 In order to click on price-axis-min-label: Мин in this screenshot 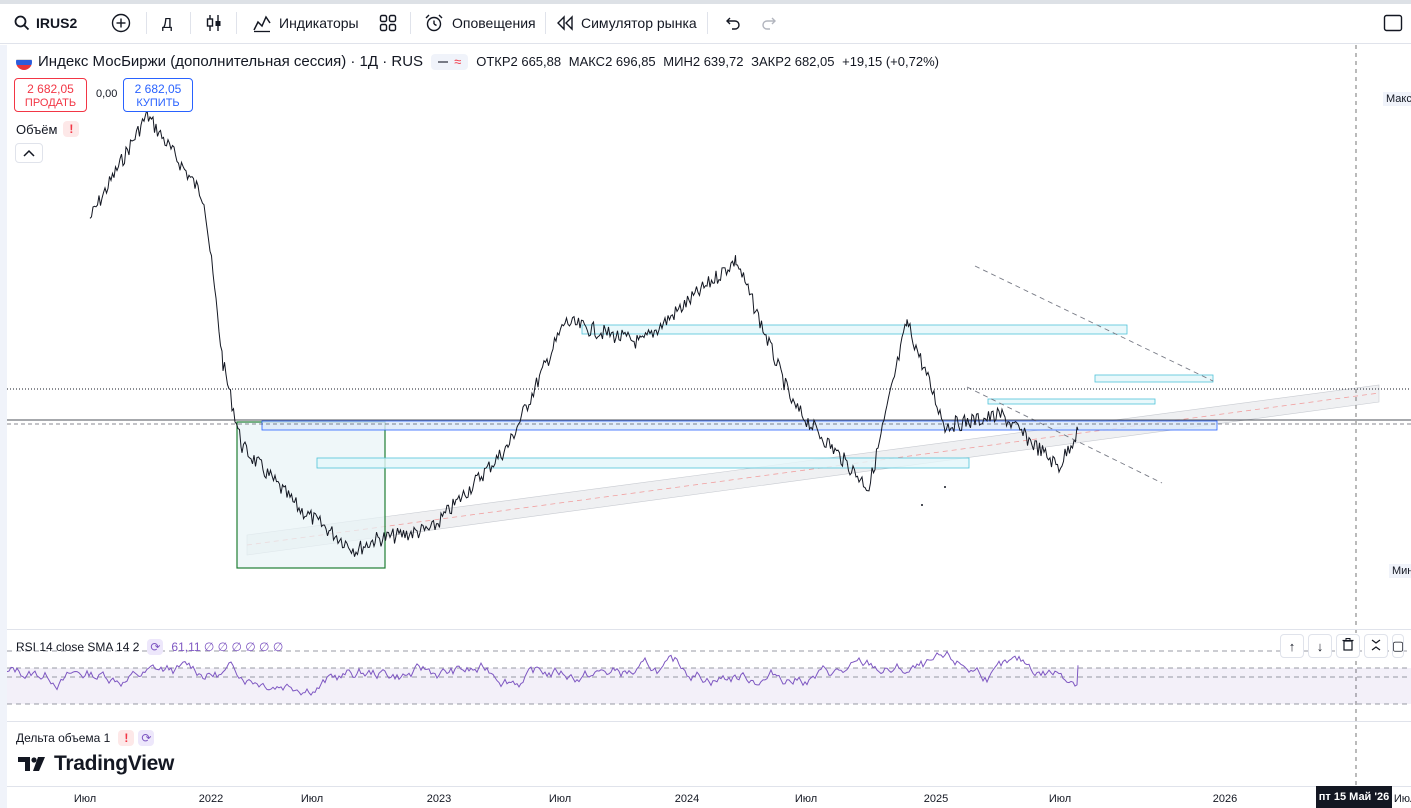, I will do `click(1400, 571)`.